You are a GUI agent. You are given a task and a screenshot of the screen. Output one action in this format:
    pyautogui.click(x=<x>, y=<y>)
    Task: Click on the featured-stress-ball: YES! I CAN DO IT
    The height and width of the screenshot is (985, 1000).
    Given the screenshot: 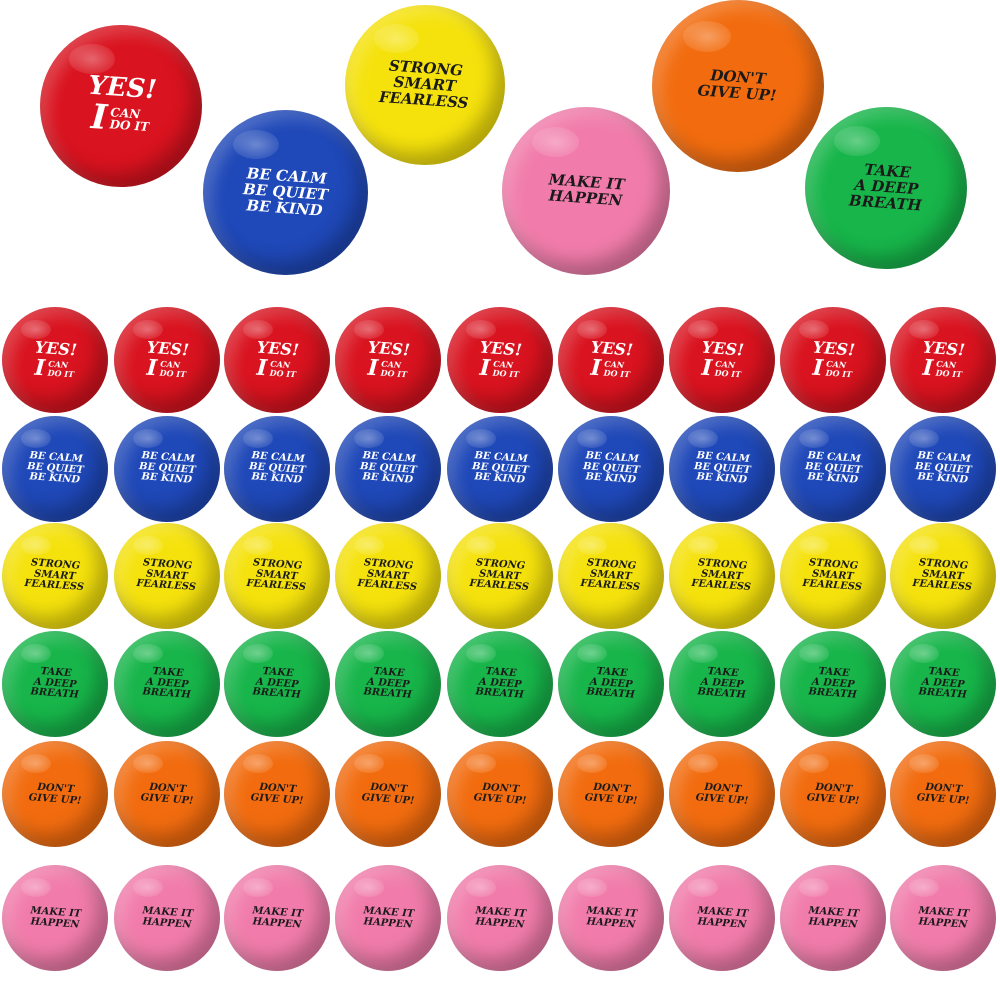 What is the action you would take?
    pyautogui.click(x=121, y=106)
    